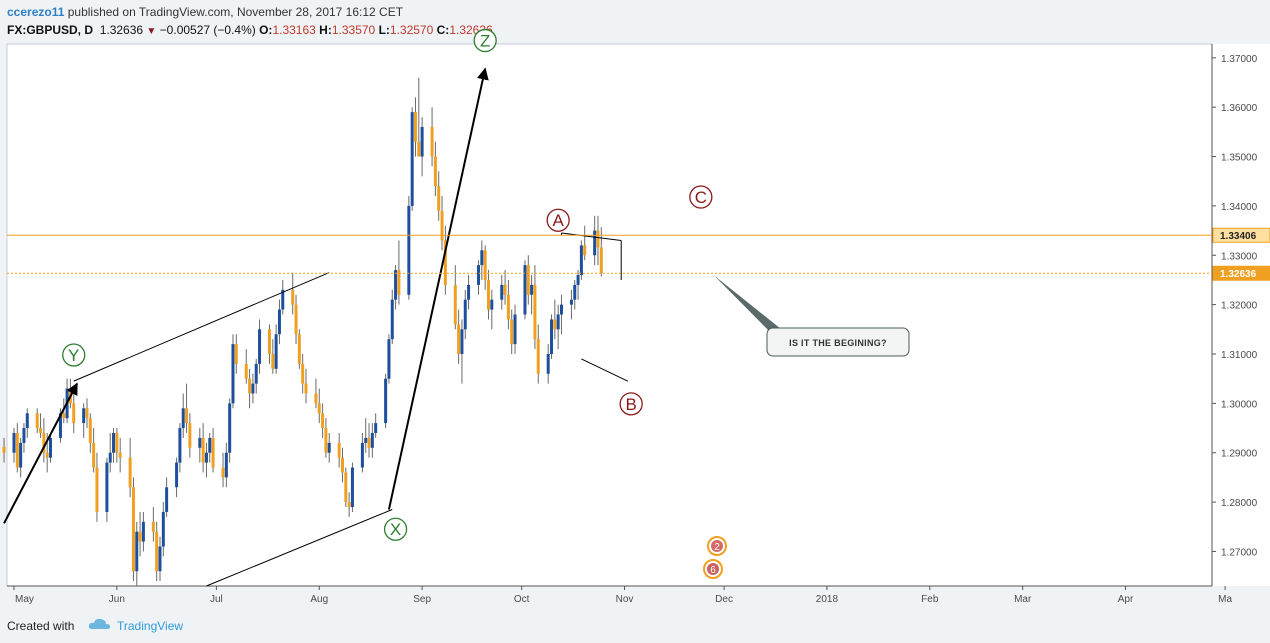 The height and width of the screenshot is (643, 1270). I want to click on x-tick-label: Ma, so click(1225, 599).